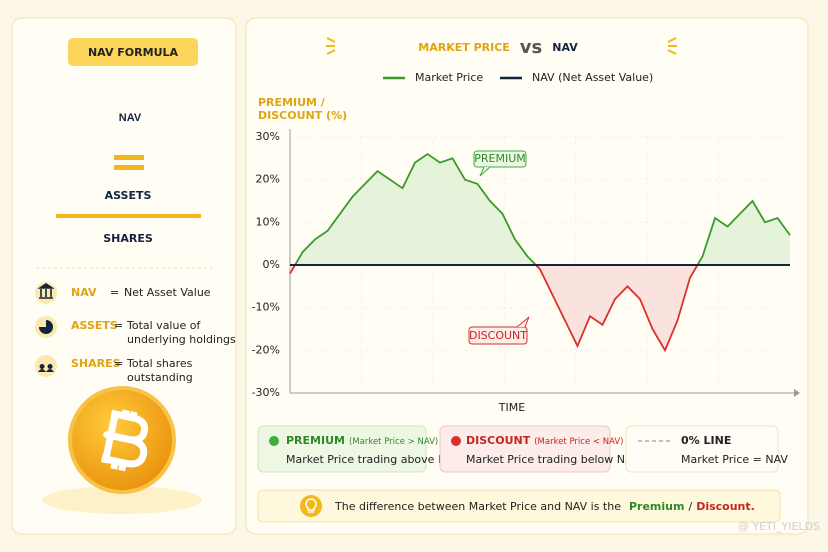  What do you see at coordinates (181, 339) in the screenshot?
I see `def-text: underlying holdings` at bounding box center [181, 339].